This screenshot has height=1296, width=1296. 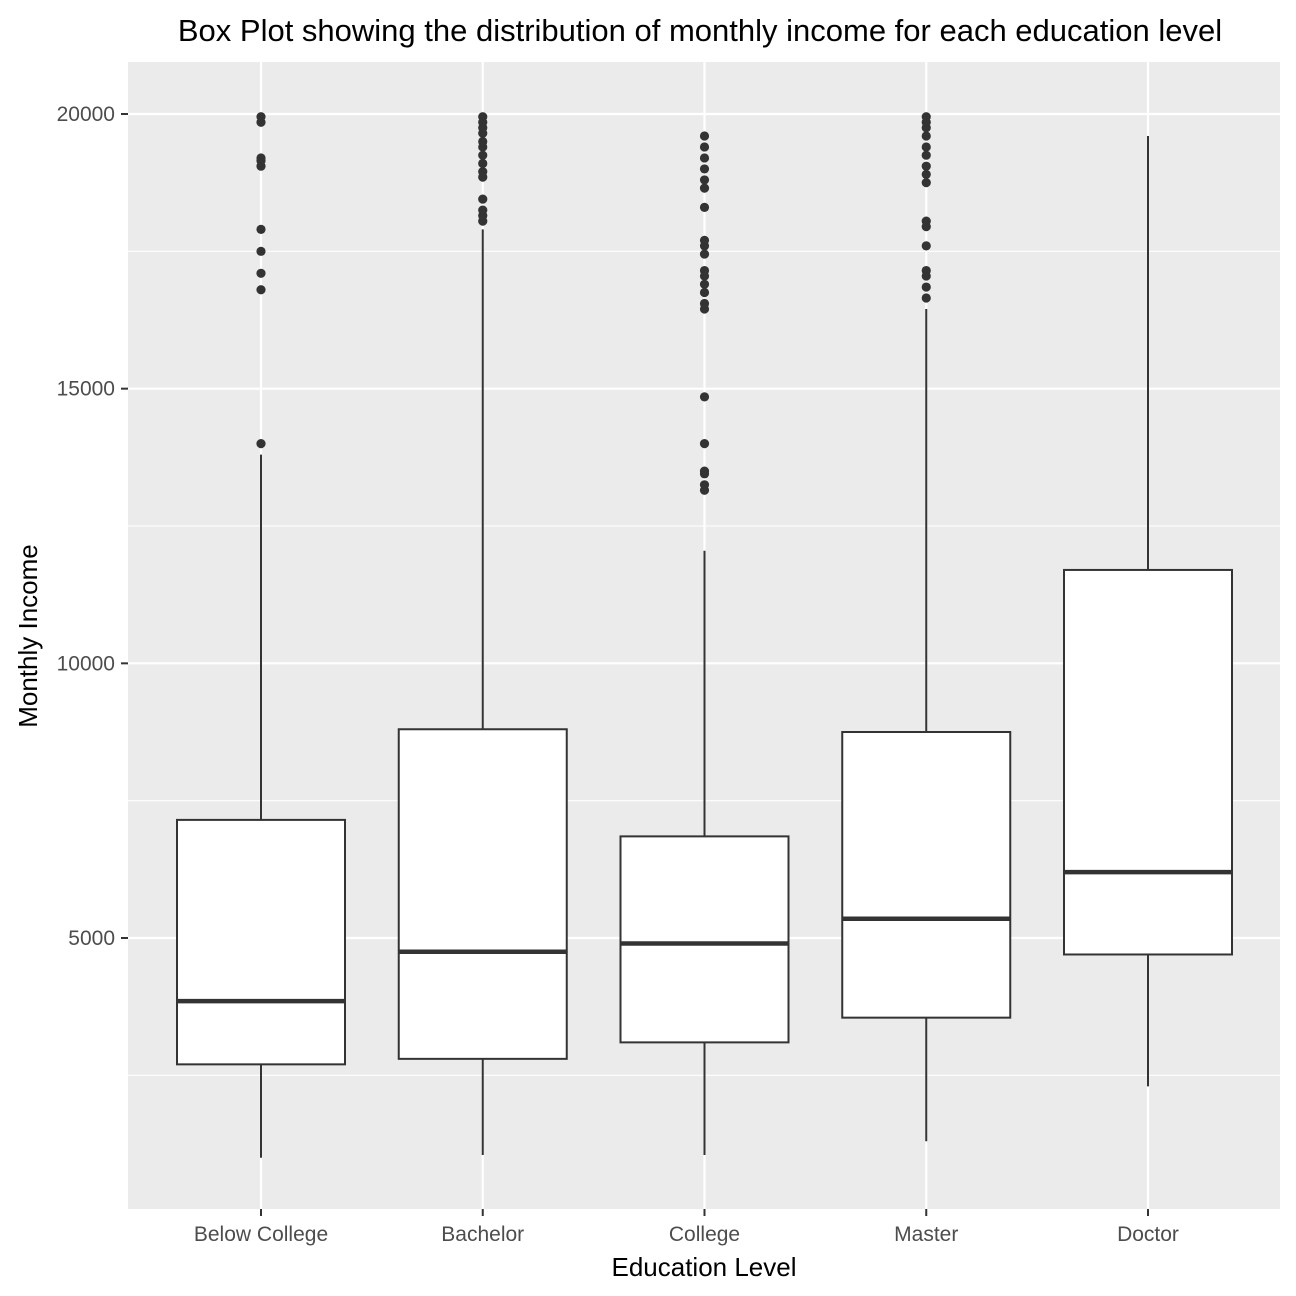 I want to click on x-tick-label: College, so click(x=704, y=1234).